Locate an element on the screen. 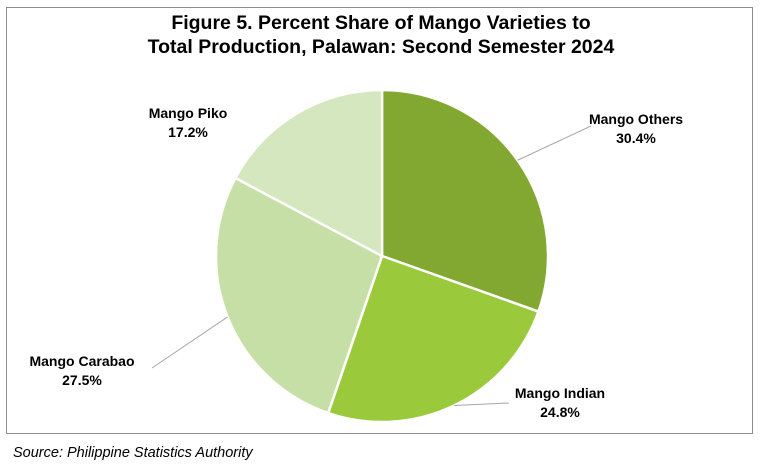 The width and height of the screenshot is (762, 470). pie-slice-mango-others is located at coordinates (465, 200).